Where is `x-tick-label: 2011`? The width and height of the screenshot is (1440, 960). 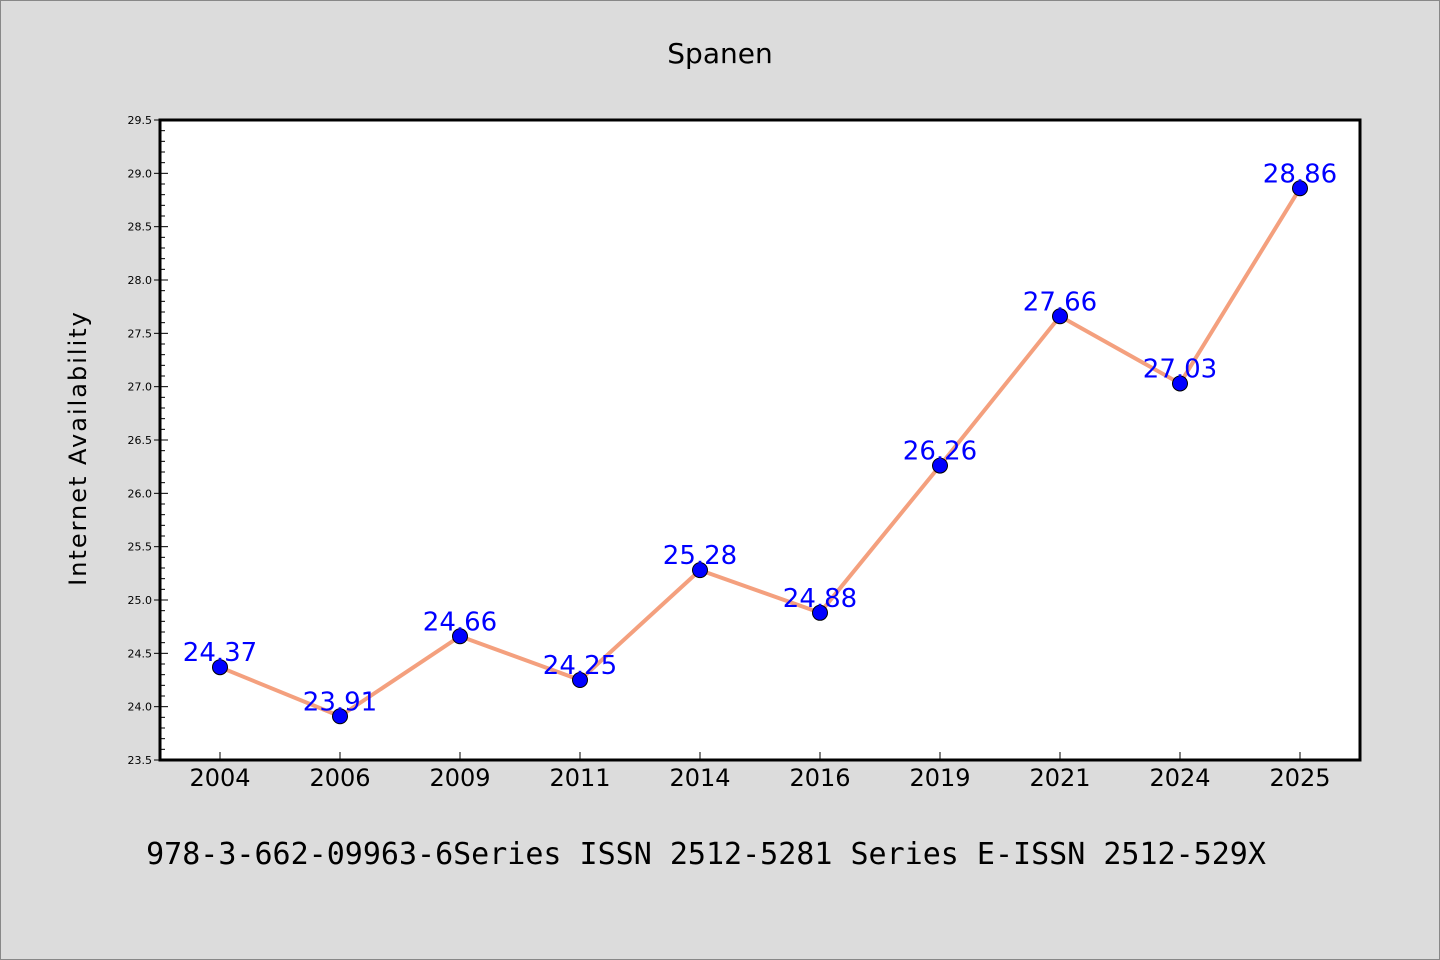 x-tick-label: 2011 is located at coordinates (579, 778).